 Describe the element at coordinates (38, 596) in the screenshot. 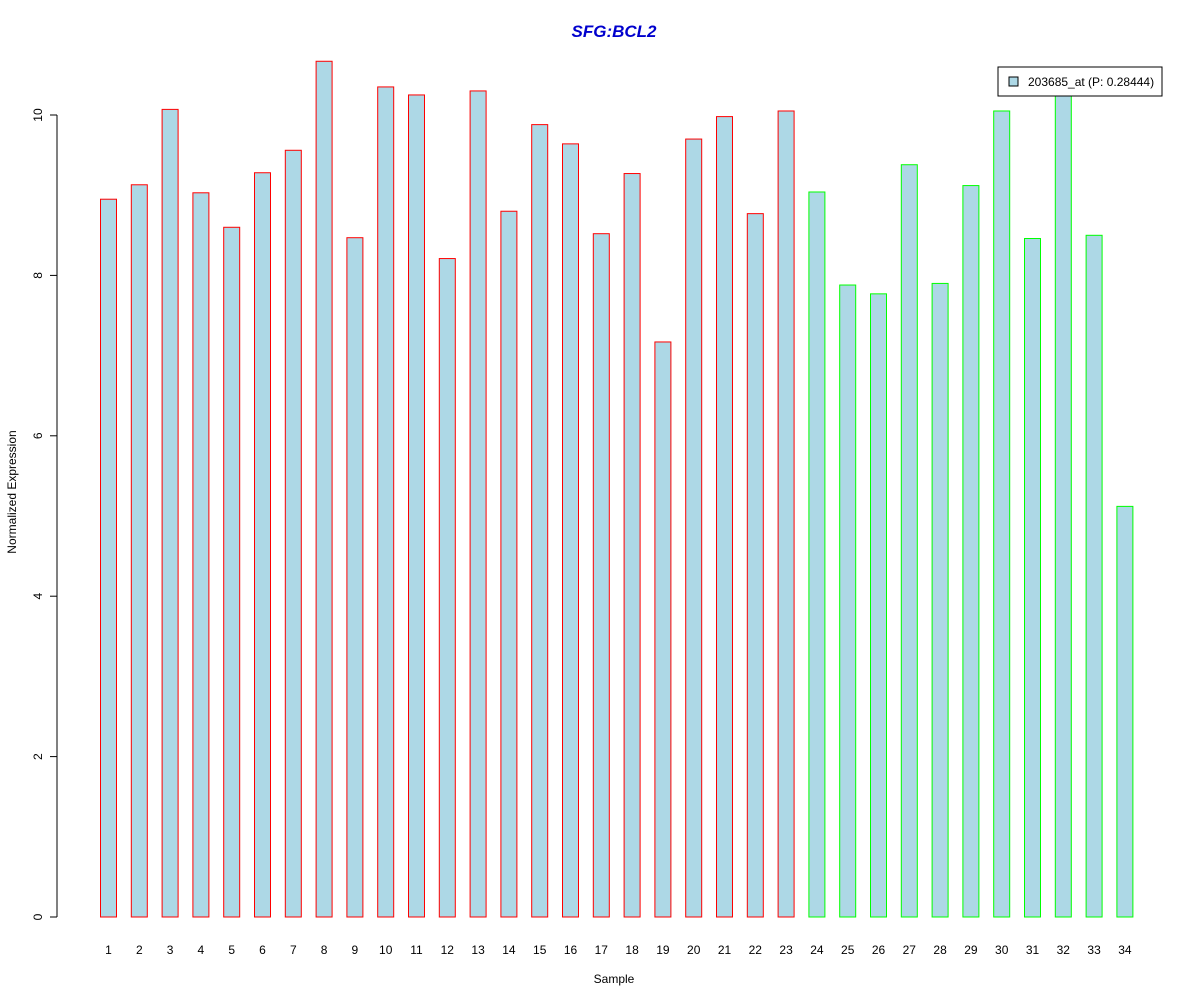

I see `y-tick-label: 4` at that location.